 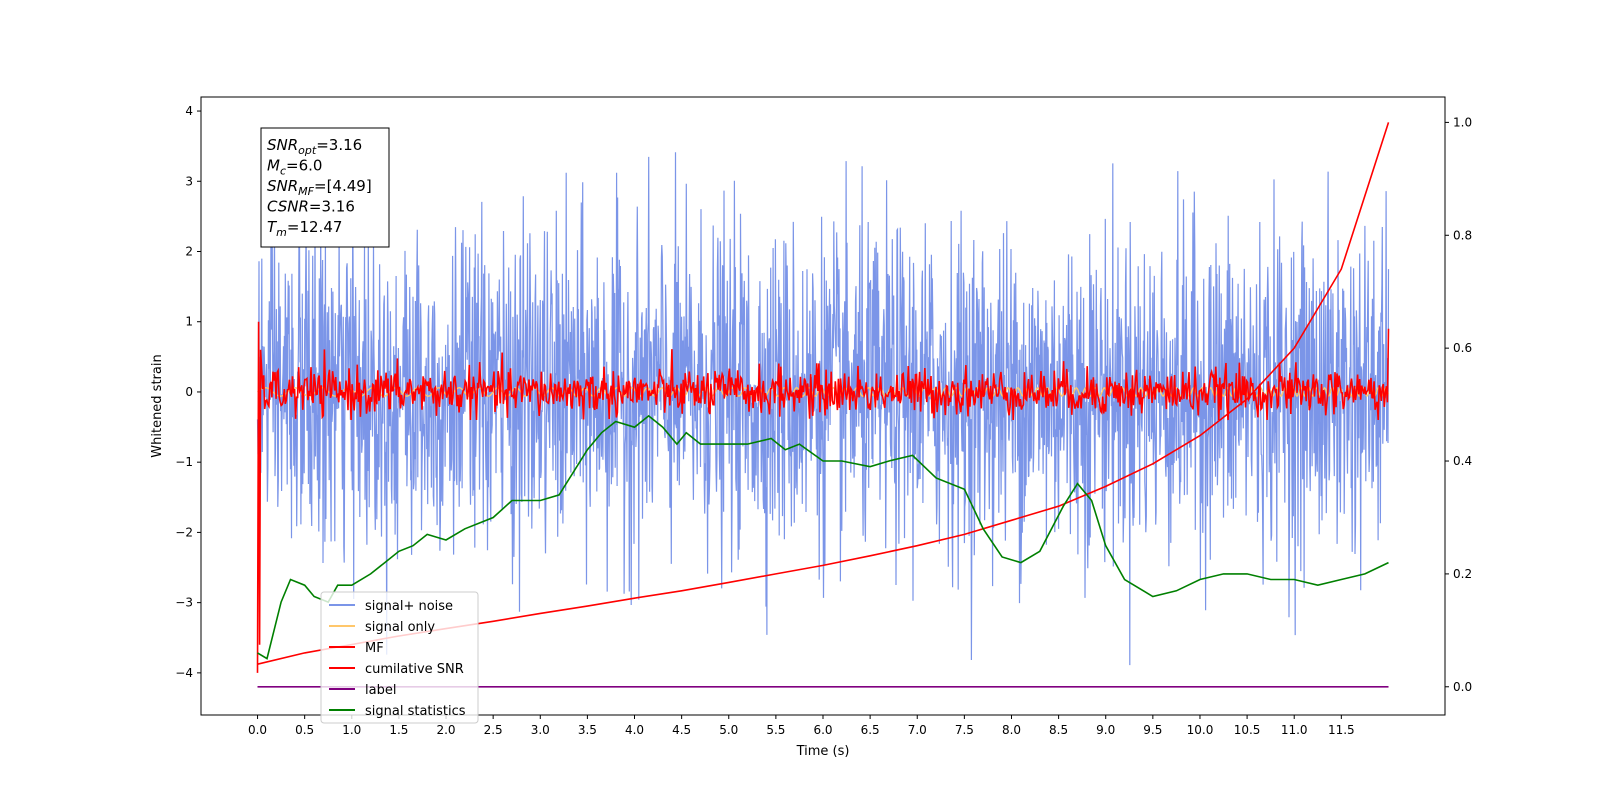 I want to click on y-right-tick-label: 0.6, so click(x=1462, y=348).